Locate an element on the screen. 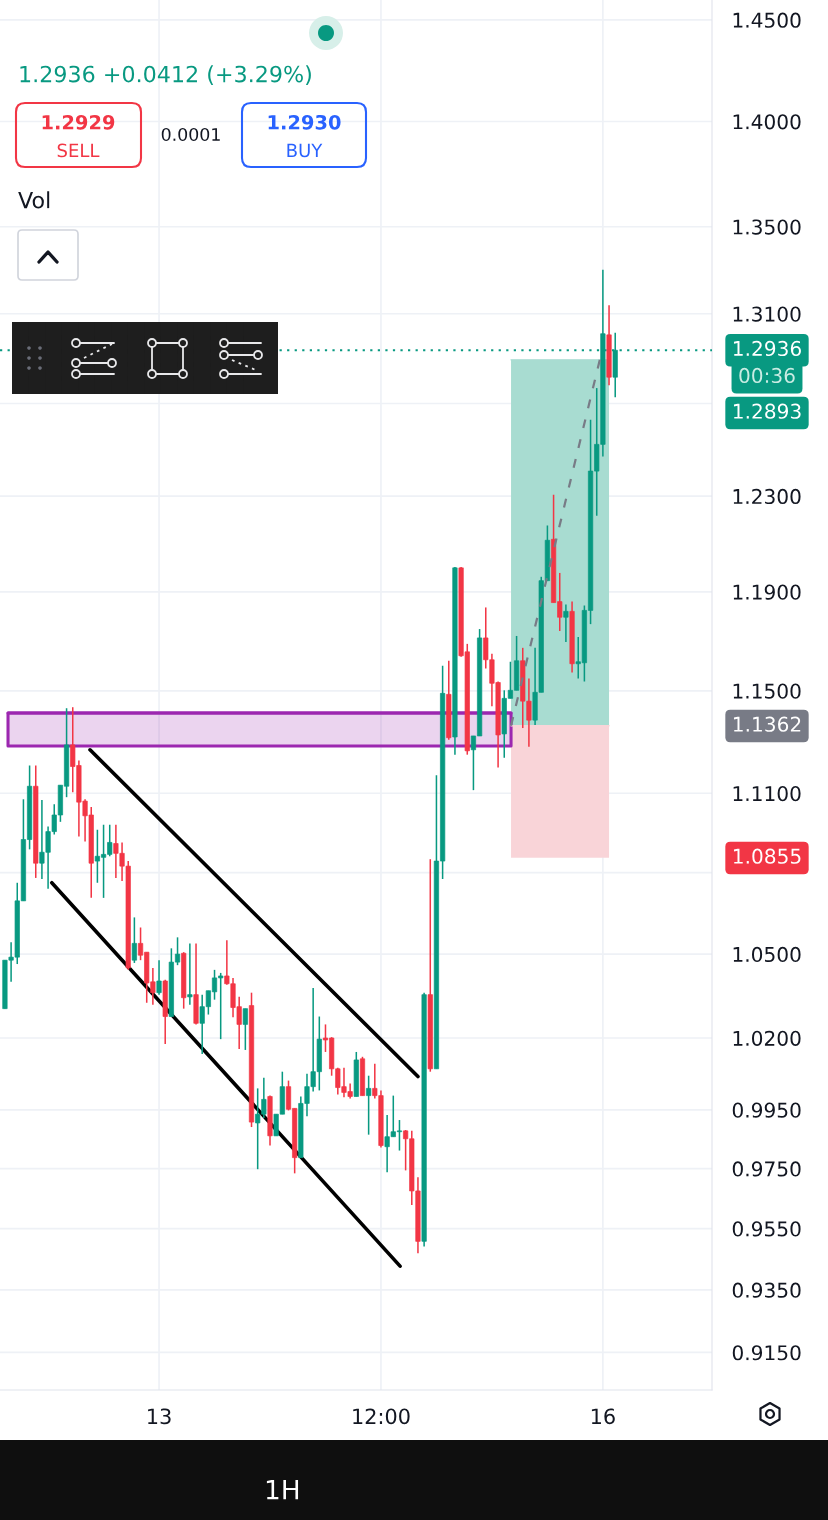 This screenshot has width=828, height=1520. y-tick-label: 1.0200 is located at coordinates (767, 1038).